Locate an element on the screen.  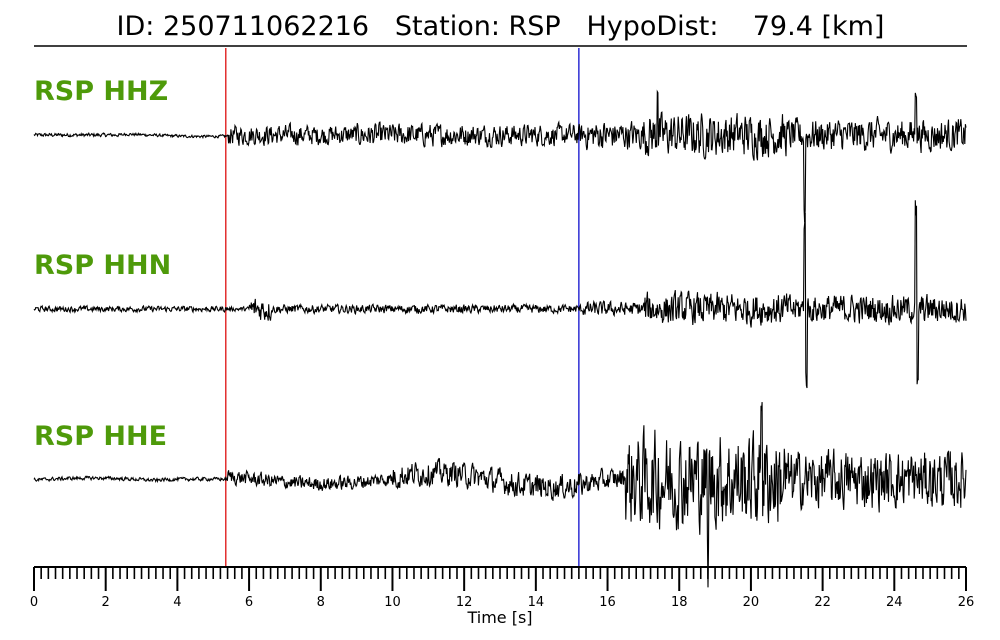
x-tick-label: 14 is located at coordinates (536, 602).